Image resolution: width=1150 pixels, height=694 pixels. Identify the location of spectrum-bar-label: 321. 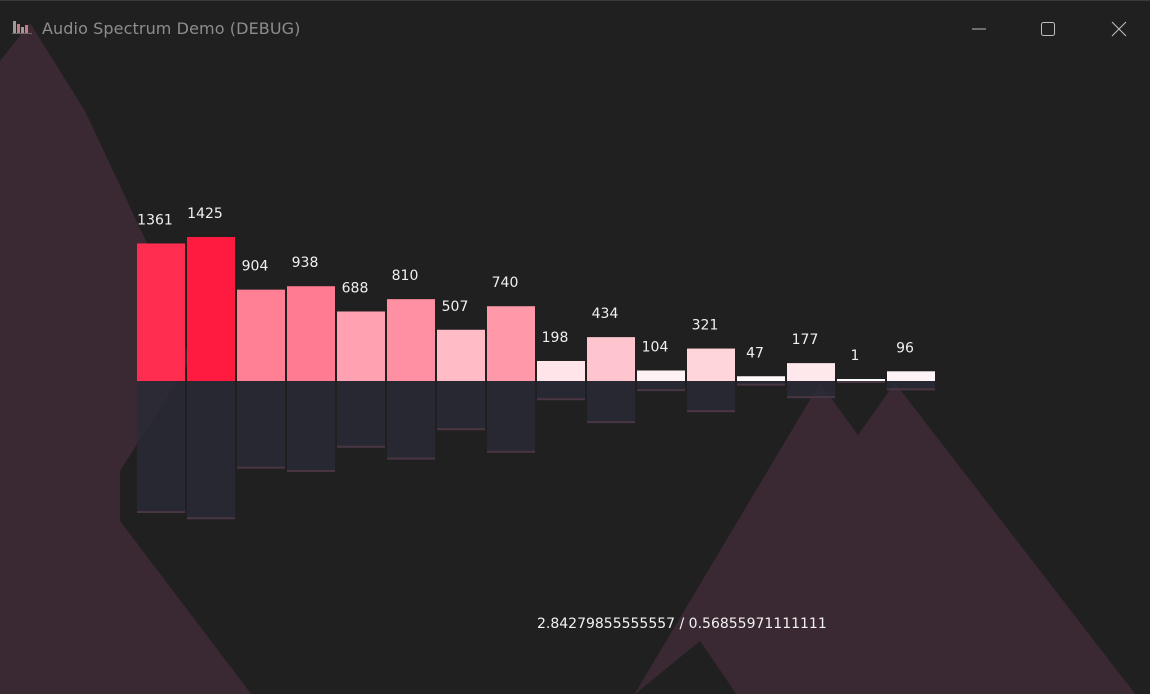
(705, 326).